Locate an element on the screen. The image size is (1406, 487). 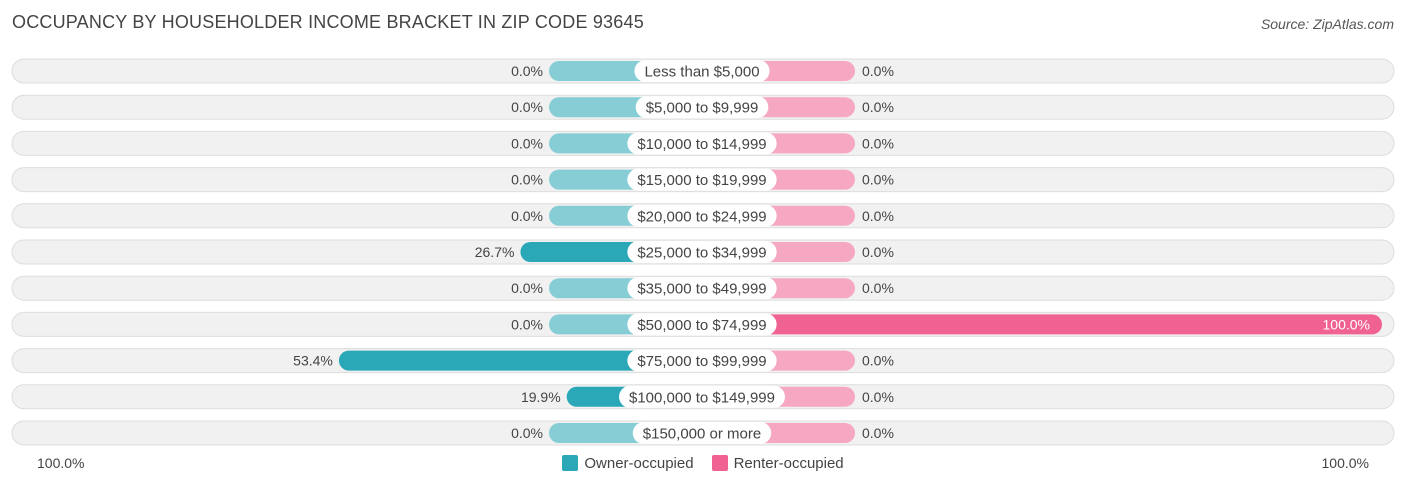
axis-right-label: 100.0% is located at coordinates (1345, 463).